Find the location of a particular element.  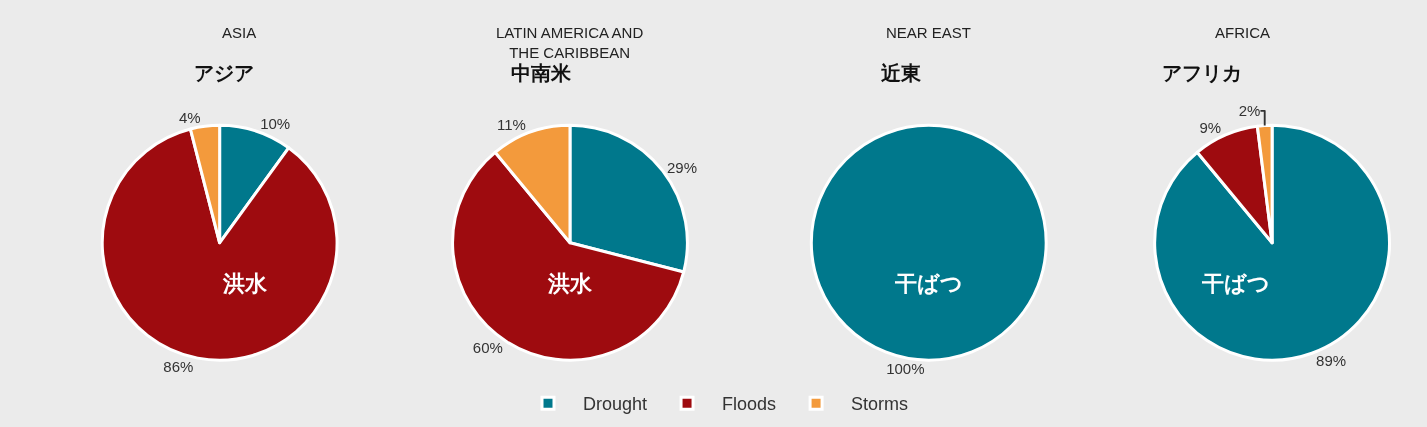

chart-subtitle: 近東 is located at coordinates (900, 73).